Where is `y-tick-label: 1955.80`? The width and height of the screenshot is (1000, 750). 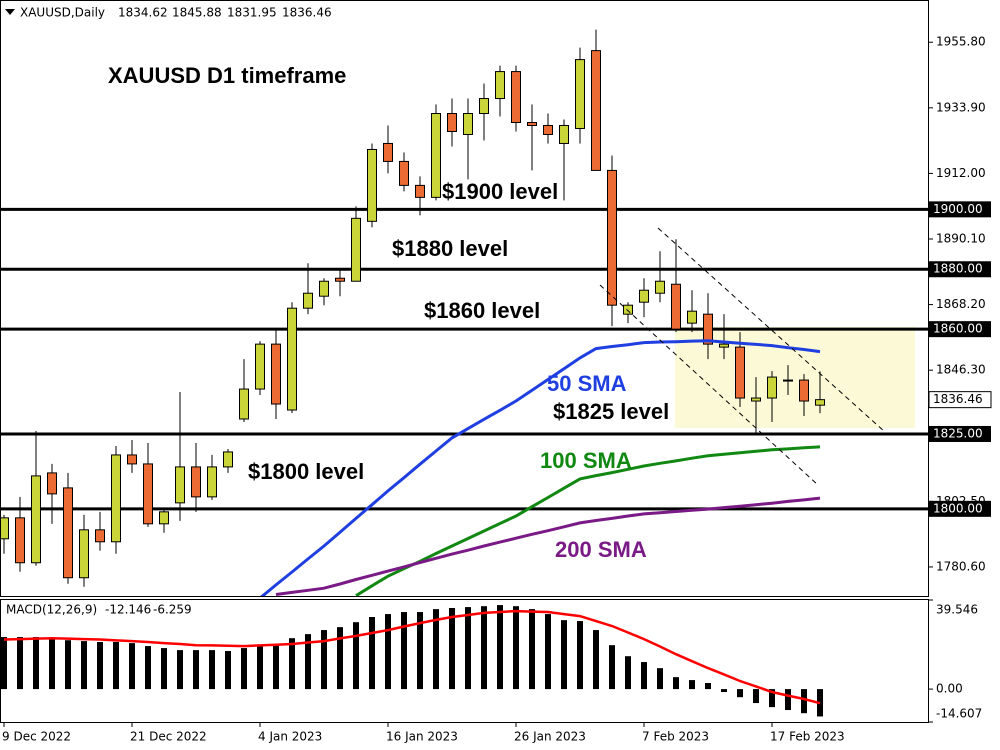 y-tick-label: 1955.80 is located at coordinates (961, 42).